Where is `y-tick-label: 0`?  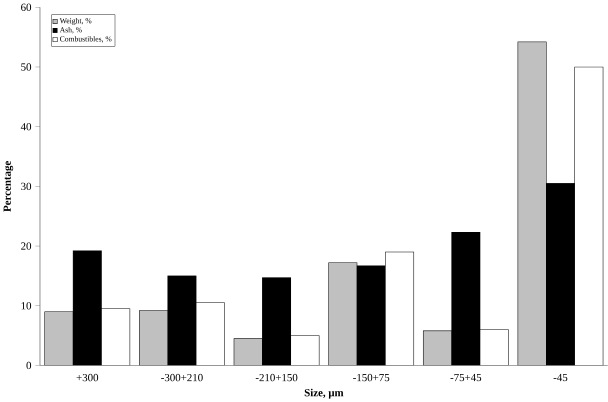
y-tick-label: 0 is located at coordinates (29, 365).